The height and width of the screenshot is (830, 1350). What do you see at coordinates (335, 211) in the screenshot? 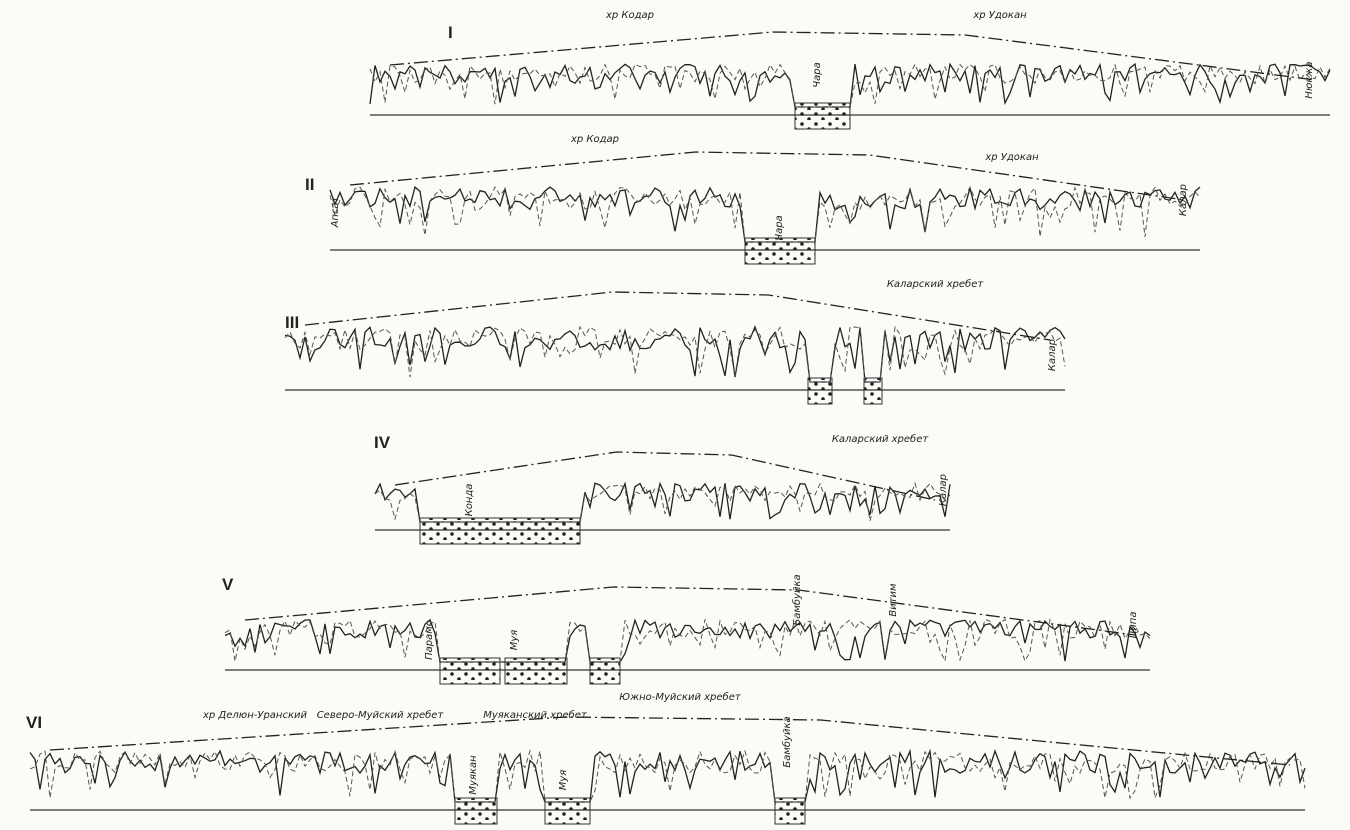
I see `profile-annotation: Апсат` at bounding box center [335, 211].